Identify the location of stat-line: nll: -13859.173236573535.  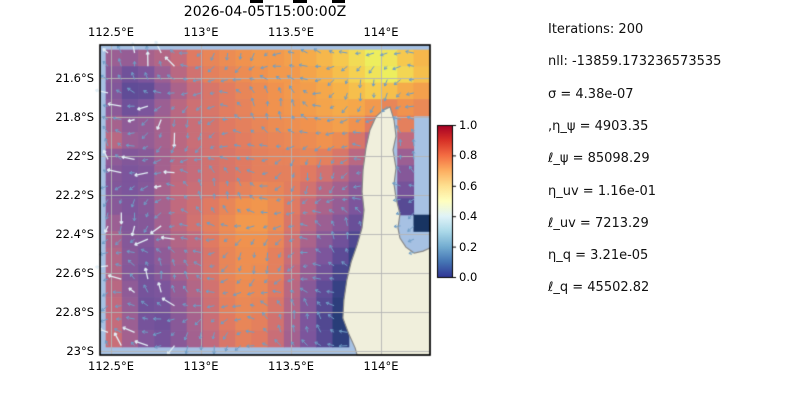
(635, 62).